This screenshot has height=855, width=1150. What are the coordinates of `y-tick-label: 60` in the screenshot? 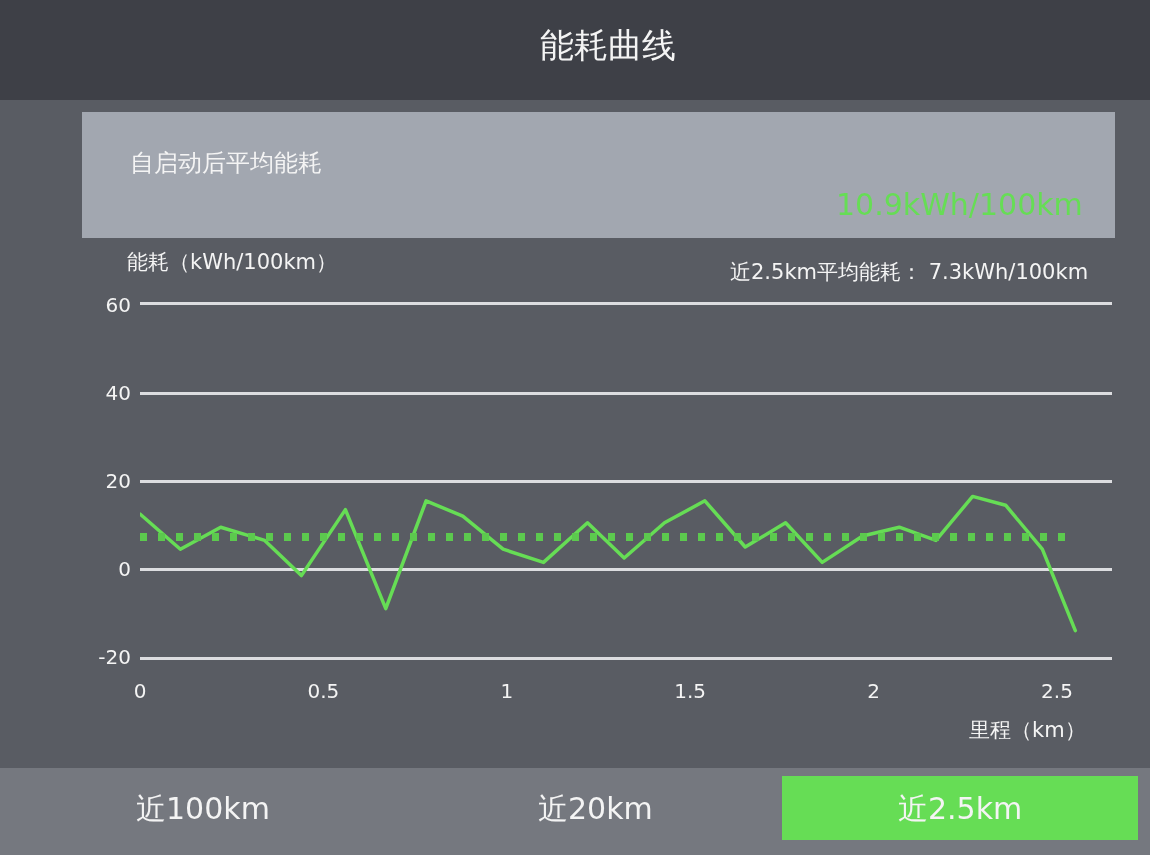 It's located at (118, 305).